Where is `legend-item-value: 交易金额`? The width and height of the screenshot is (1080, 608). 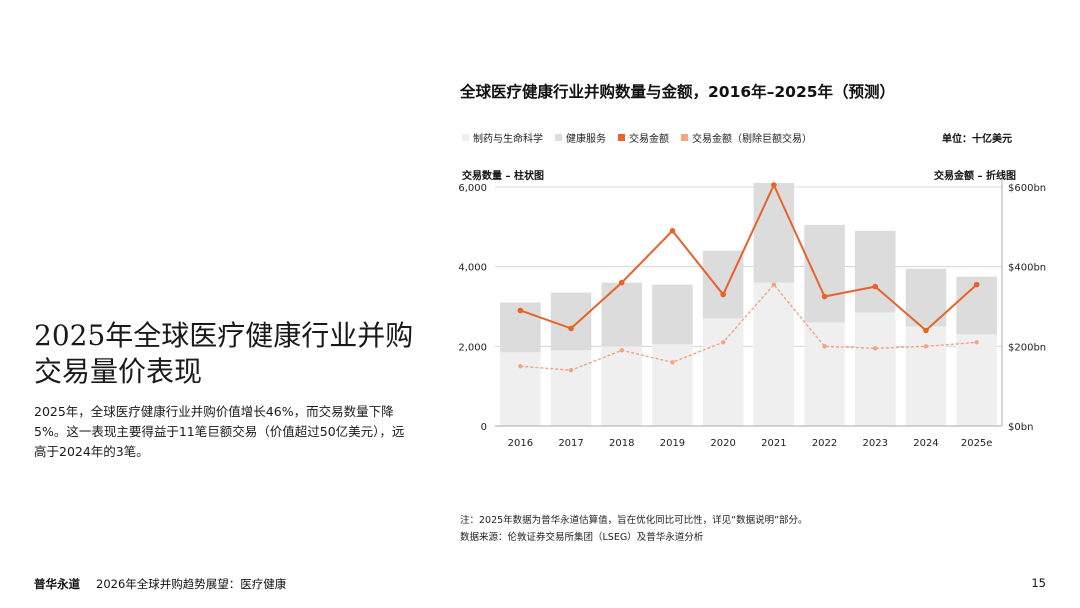 legend-item-value: 交易金额 is located at coordinates (643, 137).